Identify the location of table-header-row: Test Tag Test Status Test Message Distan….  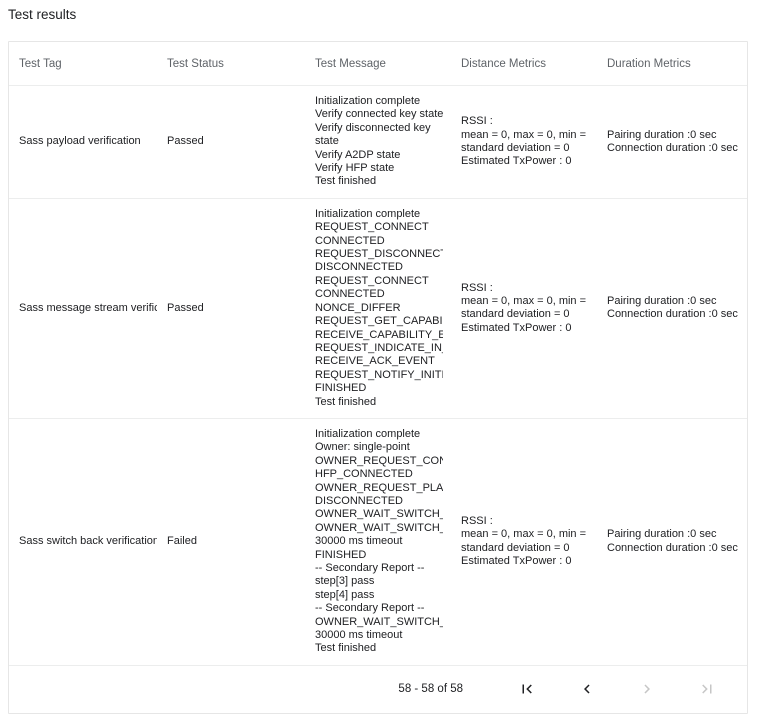
(378, 64).